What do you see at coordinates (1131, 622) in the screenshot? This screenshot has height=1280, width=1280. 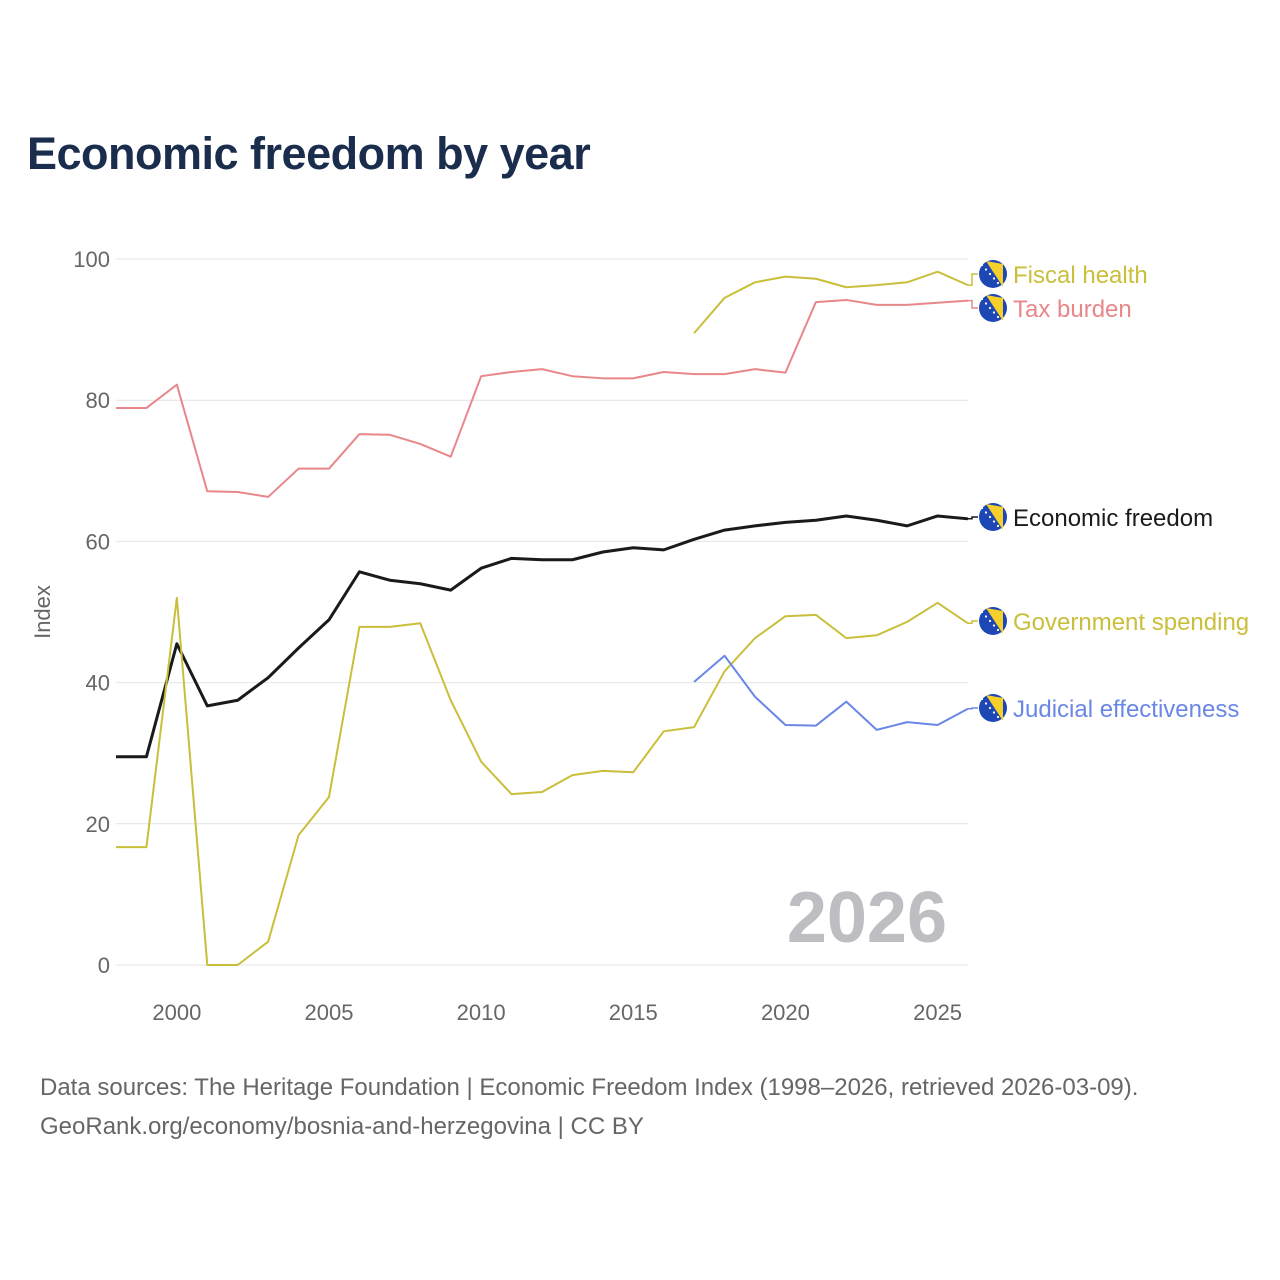 I see `series-label: Government spending` at bounding box center [1131, 622].